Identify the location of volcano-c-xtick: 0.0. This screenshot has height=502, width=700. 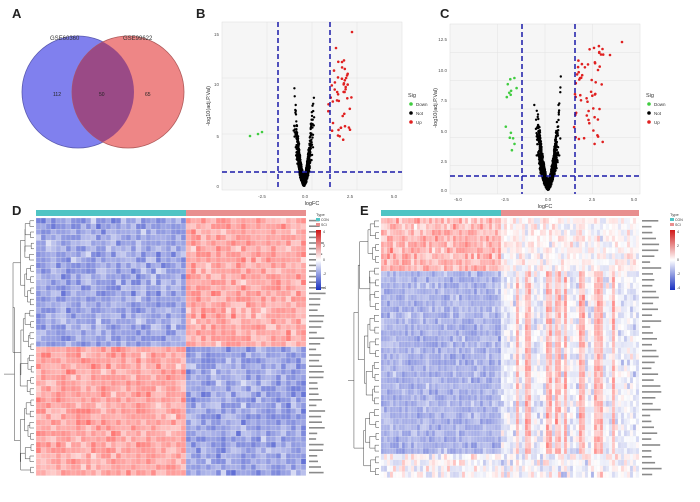
(548, 199).